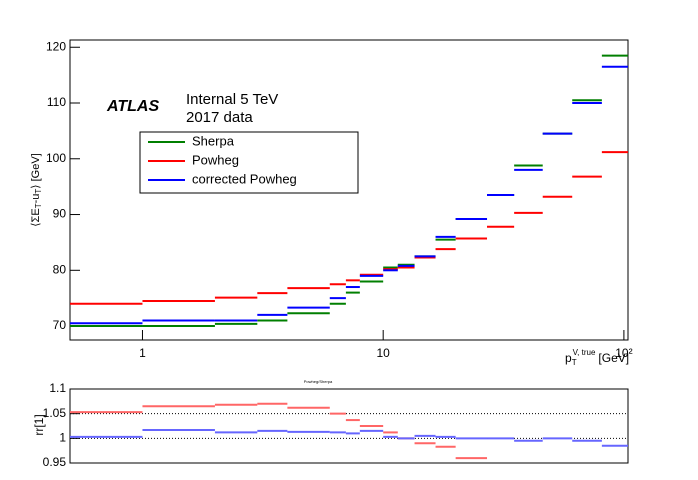  Describe the element at coordinates (60, 269) in the screenshot. I see `y-tick-label: 80` at that location.